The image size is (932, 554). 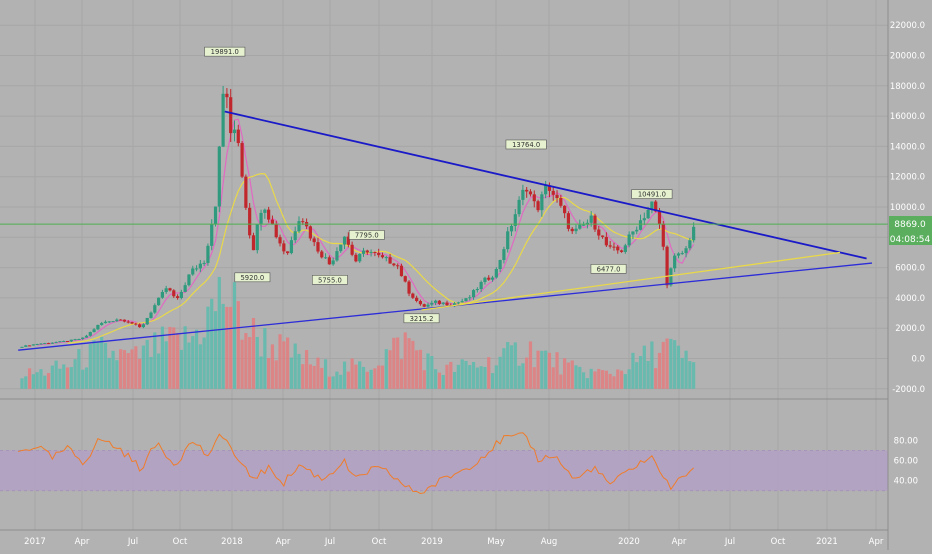 I want to click on rsi-tick-label: 40.00, so click(x=906, y=482).